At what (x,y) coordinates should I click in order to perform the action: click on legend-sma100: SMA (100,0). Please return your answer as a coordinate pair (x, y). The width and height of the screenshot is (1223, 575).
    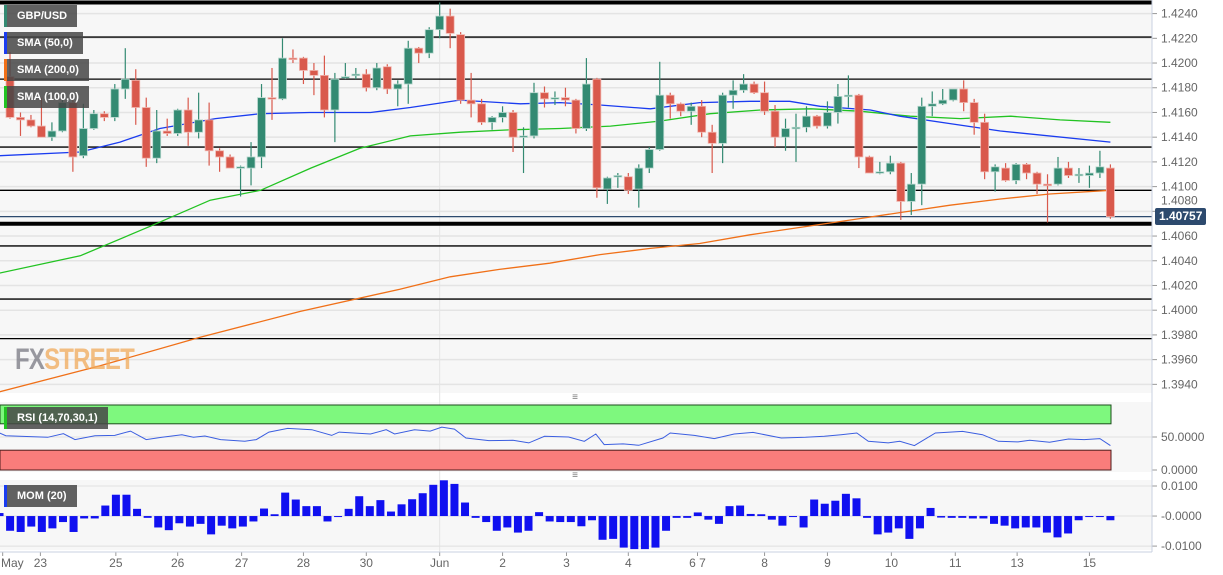
    Looking at the image, I should click on (46, 97).